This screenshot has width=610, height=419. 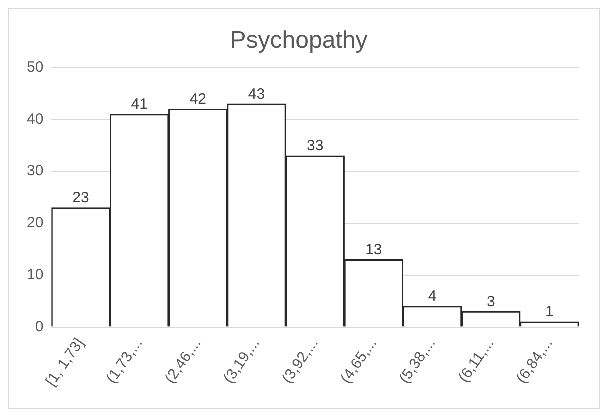 What do you see at coordinates (257, 94) in the screenshot?
I see `data-label: 43` at bounding box center [257, 94].